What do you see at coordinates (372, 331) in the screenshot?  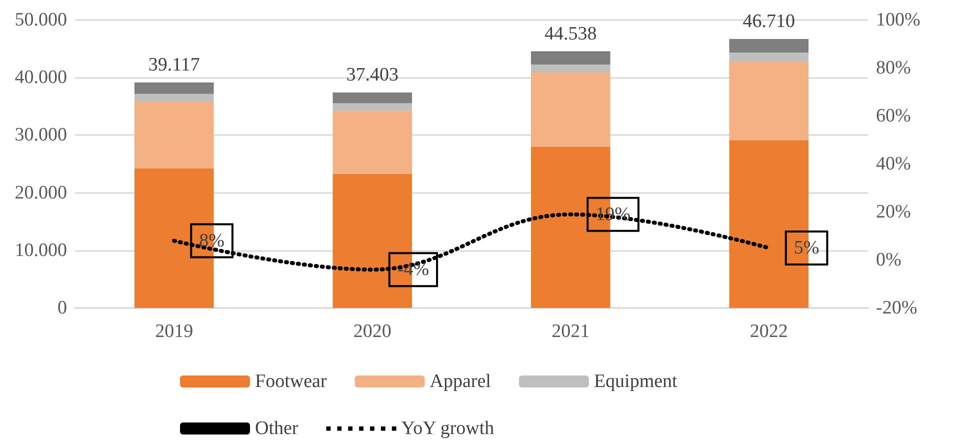 I see `x-tick-label: 2020` at bounding box center [372, 331].